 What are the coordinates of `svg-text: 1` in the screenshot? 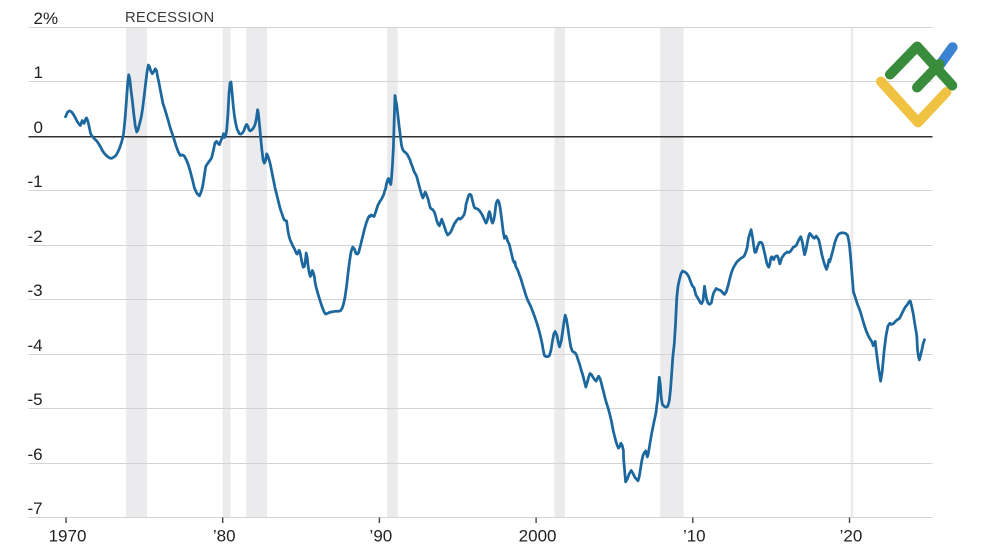 It's located at (38, 72).